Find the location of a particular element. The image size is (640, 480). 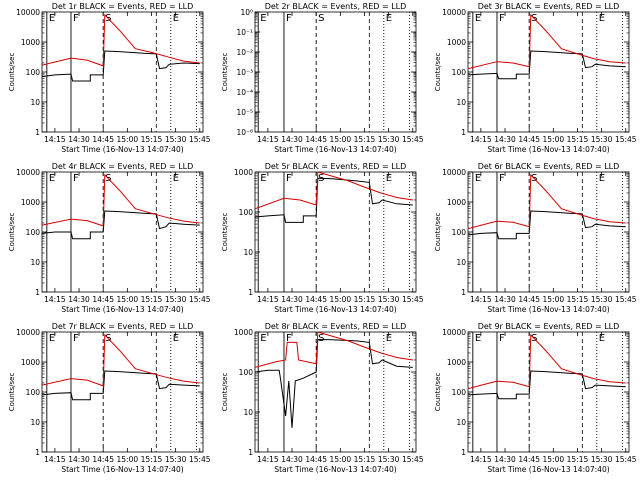

y-tick-label: 10⁻¹ is located at coordinates (244, 32).